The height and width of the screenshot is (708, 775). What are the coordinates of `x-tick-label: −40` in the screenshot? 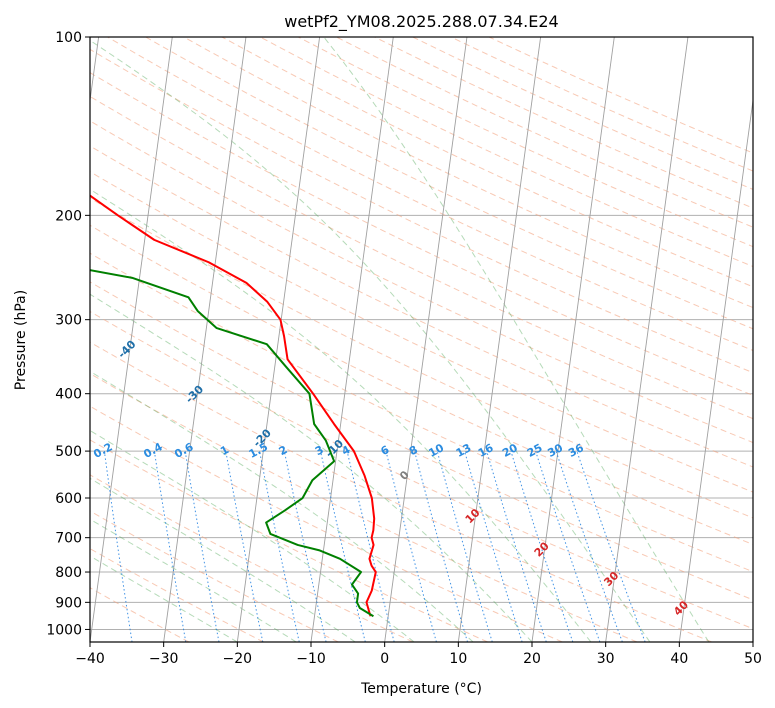 It's located at (90, 659).